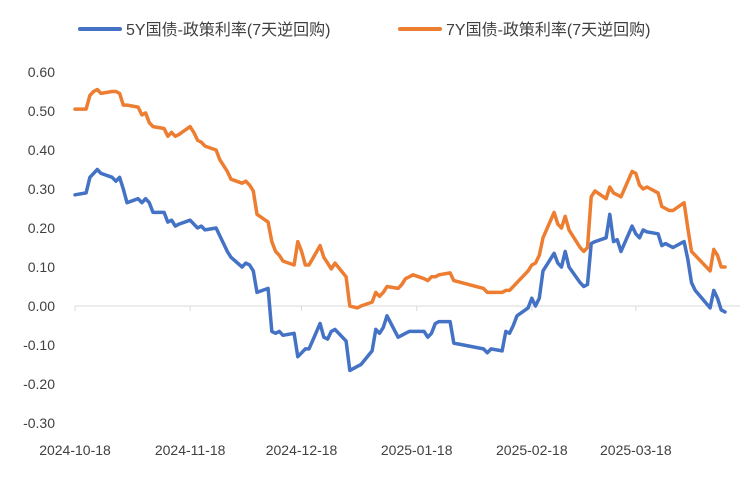  I want to click on legend: 5Y国债-政策利率(7天逆回购) 7Y国债-政策利率(7天逆回购), so click(364, 30).